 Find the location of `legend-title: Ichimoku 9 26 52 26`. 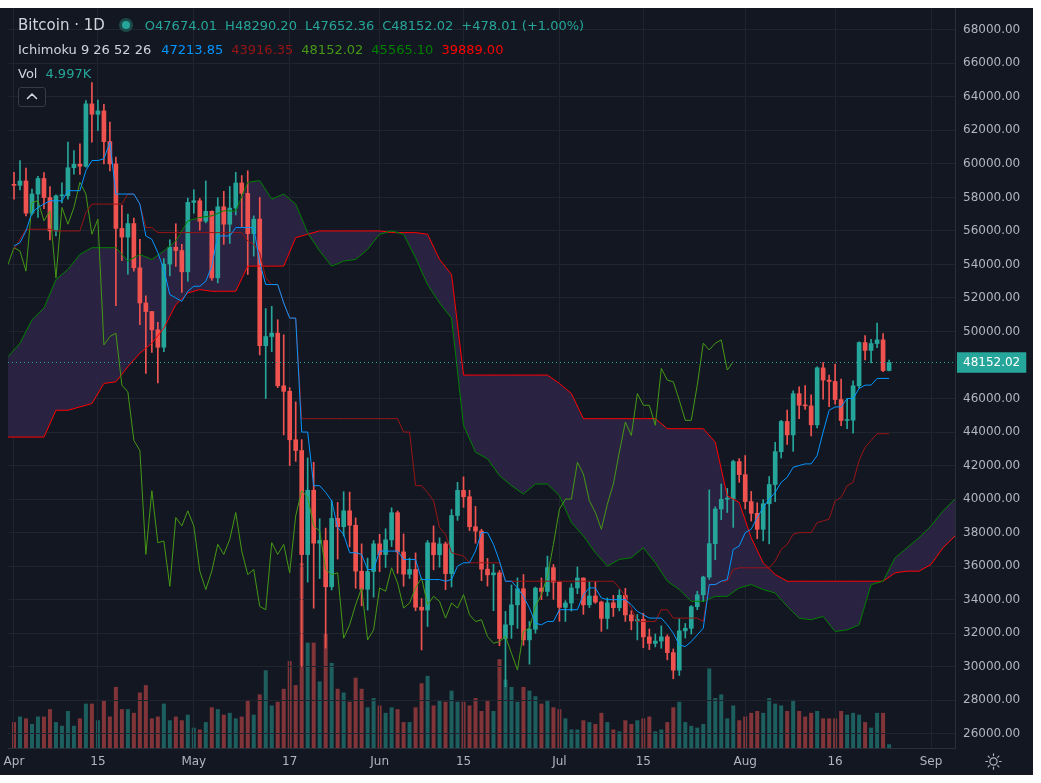

legend-title: Ichimoku 9 26 52 26 is located at coordinates (85, 49).